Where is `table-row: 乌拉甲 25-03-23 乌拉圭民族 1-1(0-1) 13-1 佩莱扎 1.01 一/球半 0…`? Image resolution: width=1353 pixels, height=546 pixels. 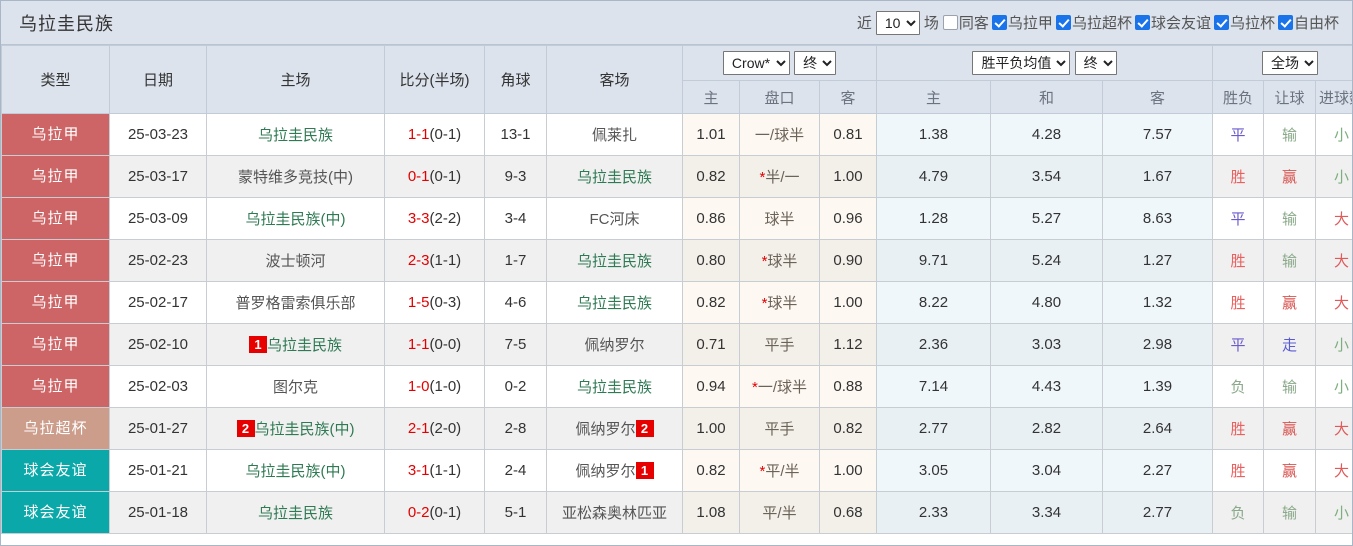 table-row: 乌拉甲 25-03-23 乌拉圭民族 1-1(0-1) 13-1 佩莱扎 1.01 一/球半 0… is located at coordinates (676, 134).